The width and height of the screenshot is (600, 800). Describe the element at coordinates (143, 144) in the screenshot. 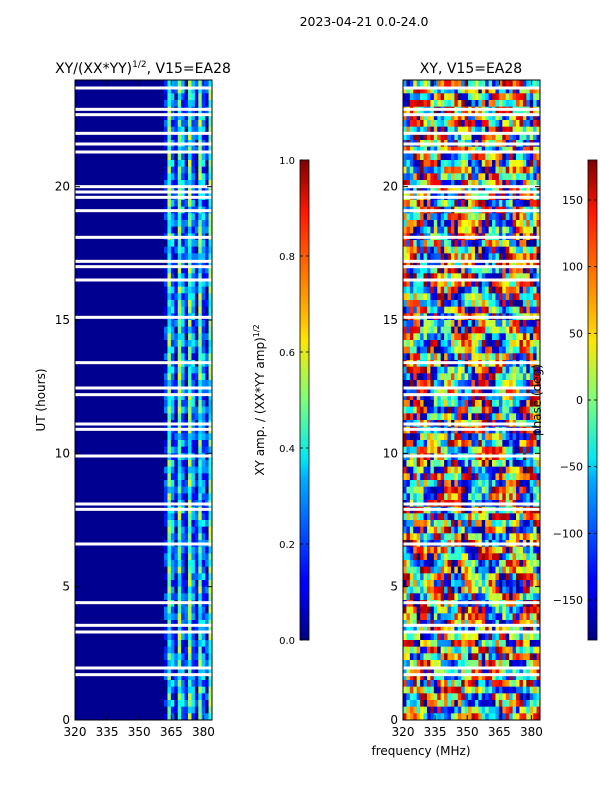

I see `amplitude-gap-line` at that location.